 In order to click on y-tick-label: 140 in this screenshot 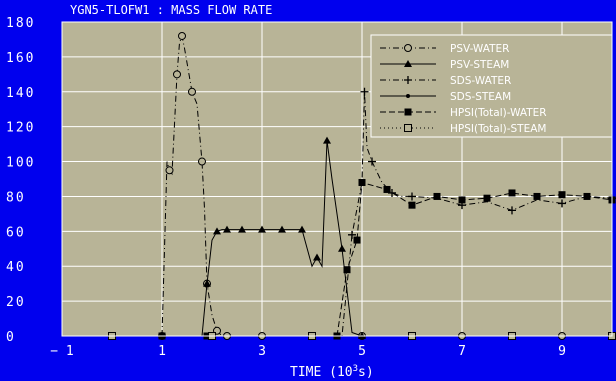, I will do `click(20, 93)`.